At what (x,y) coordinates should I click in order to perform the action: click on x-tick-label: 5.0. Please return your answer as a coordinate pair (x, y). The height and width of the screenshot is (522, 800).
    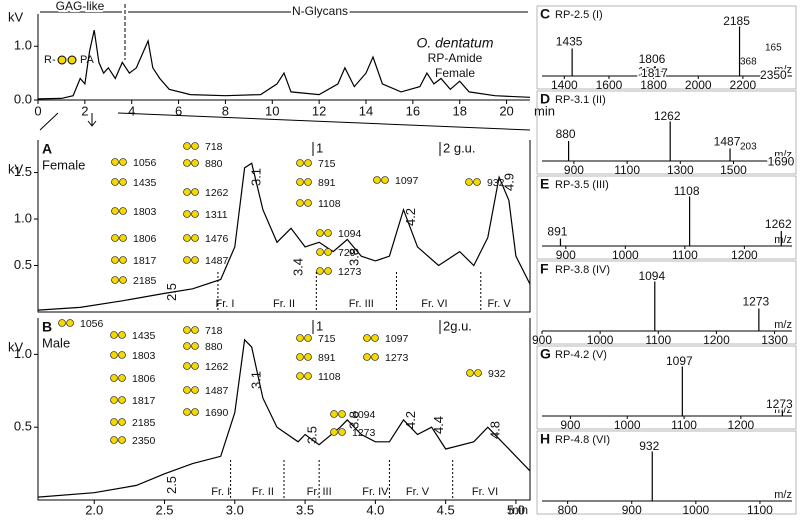
    Looking at the image, I should click on (516, 509).